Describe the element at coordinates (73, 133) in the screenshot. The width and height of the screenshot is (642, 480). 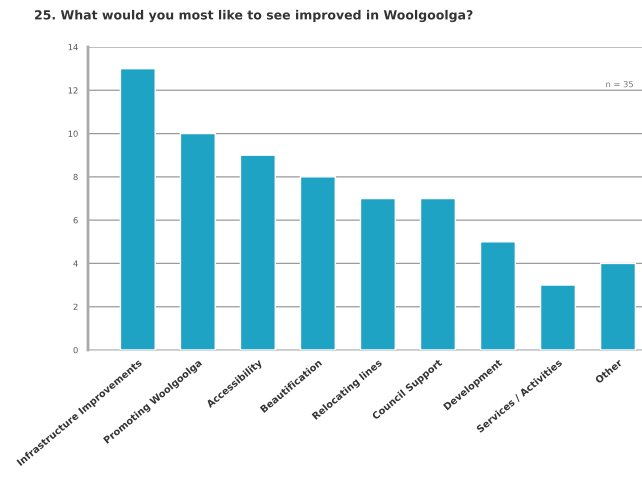
I see `y-tick-label: 10` at that location.